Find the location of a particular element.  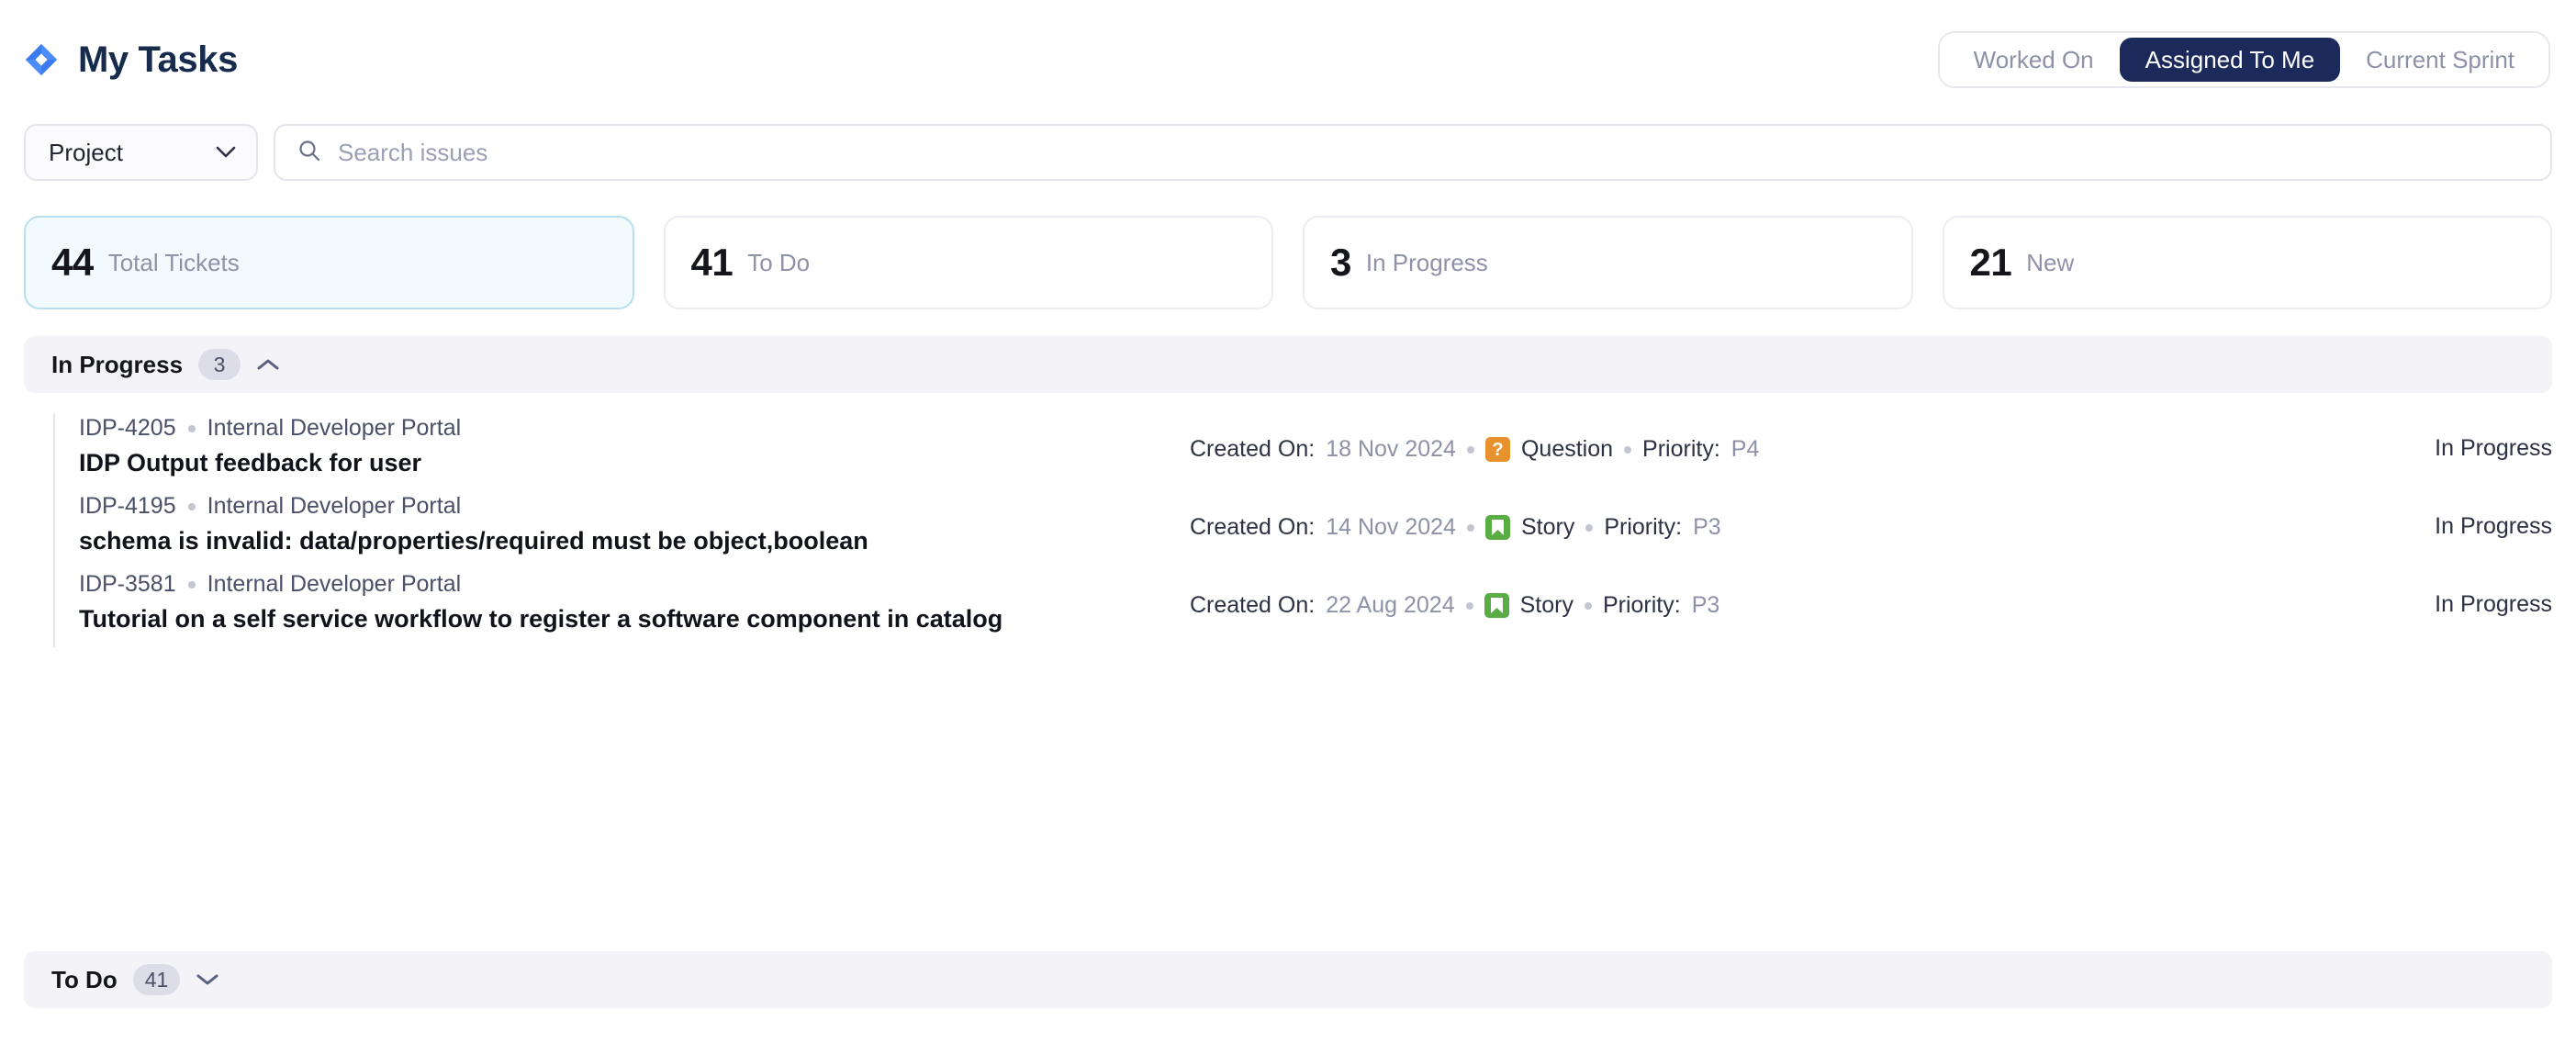

project-filter-label: Project is located at coordinates (86, 152).